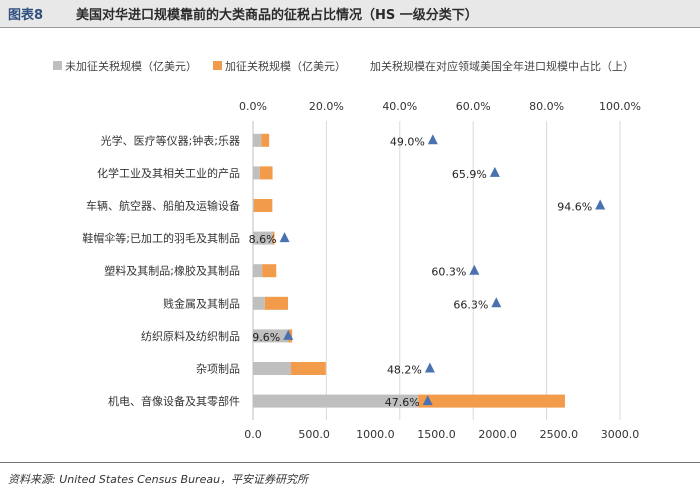 This screenshot has width=700, height=501. Describe the element at coordinates (402, 402) in the screenshot. I see `share-data-label: 47.6%` at that location.